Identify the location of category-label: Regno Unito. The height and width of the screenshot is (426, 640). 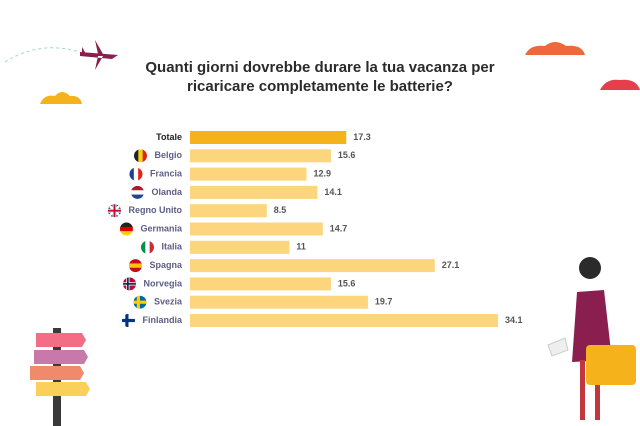
(156, 210).